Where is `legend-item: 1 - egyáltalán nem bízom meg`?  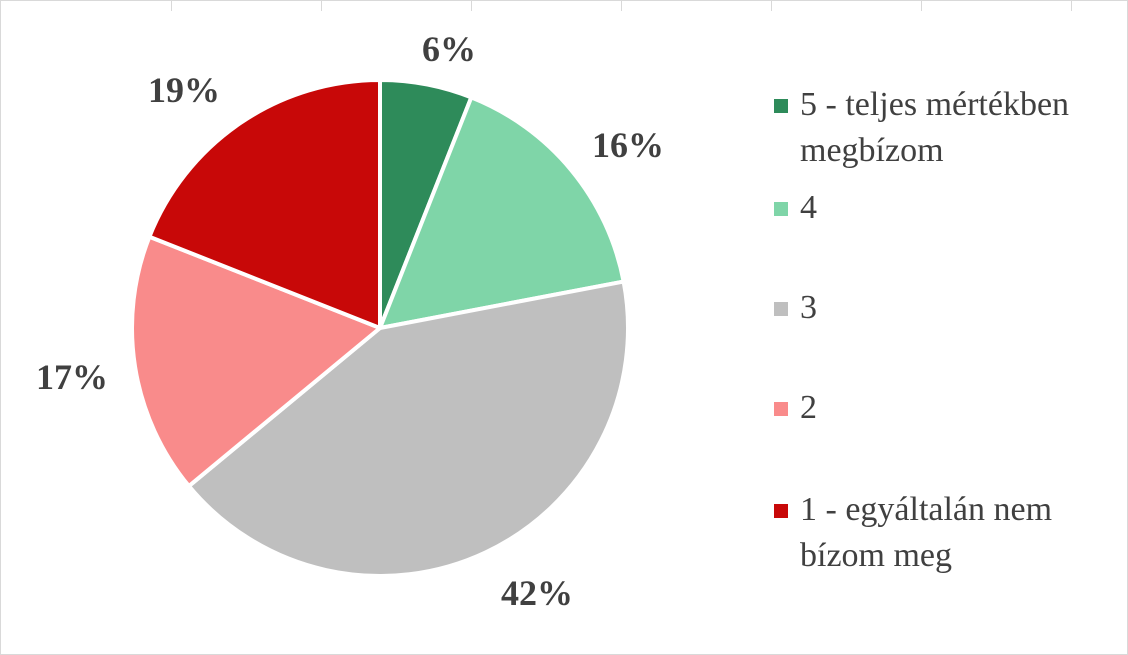
legend-item: 1 - egyáltalán nem bízom meg is located at coordinates (949, 533).